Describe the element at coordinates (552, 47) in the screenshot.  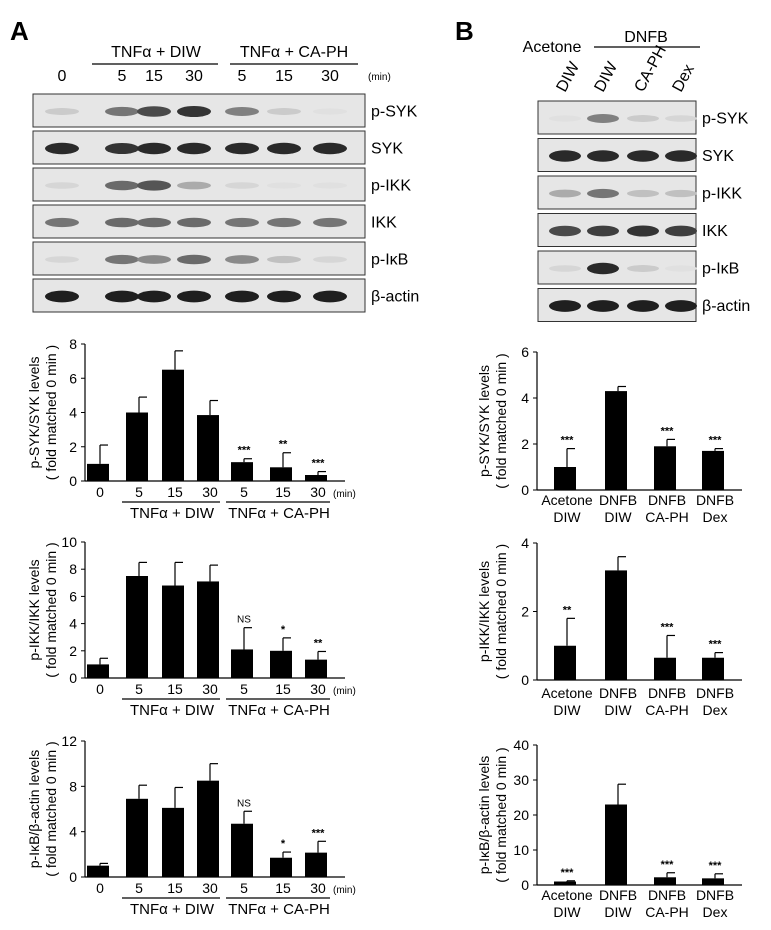
I see `group-label-acetone: Acetone` at that location.